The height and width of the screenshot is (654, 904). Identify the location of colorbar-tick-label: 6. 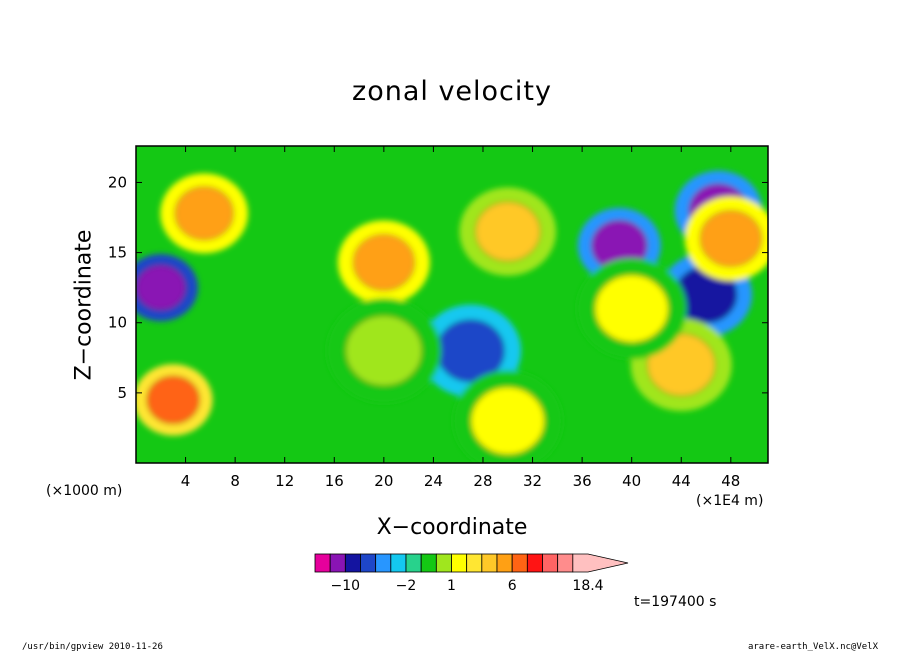
(512, 586).